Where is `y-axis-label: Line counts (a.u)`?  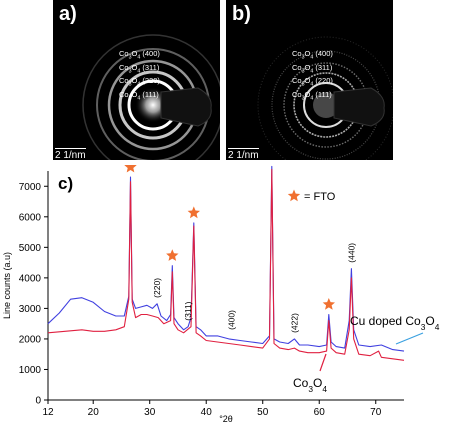 y-axis-label: Line counts (a.u) is located at coordinates (7, 285).